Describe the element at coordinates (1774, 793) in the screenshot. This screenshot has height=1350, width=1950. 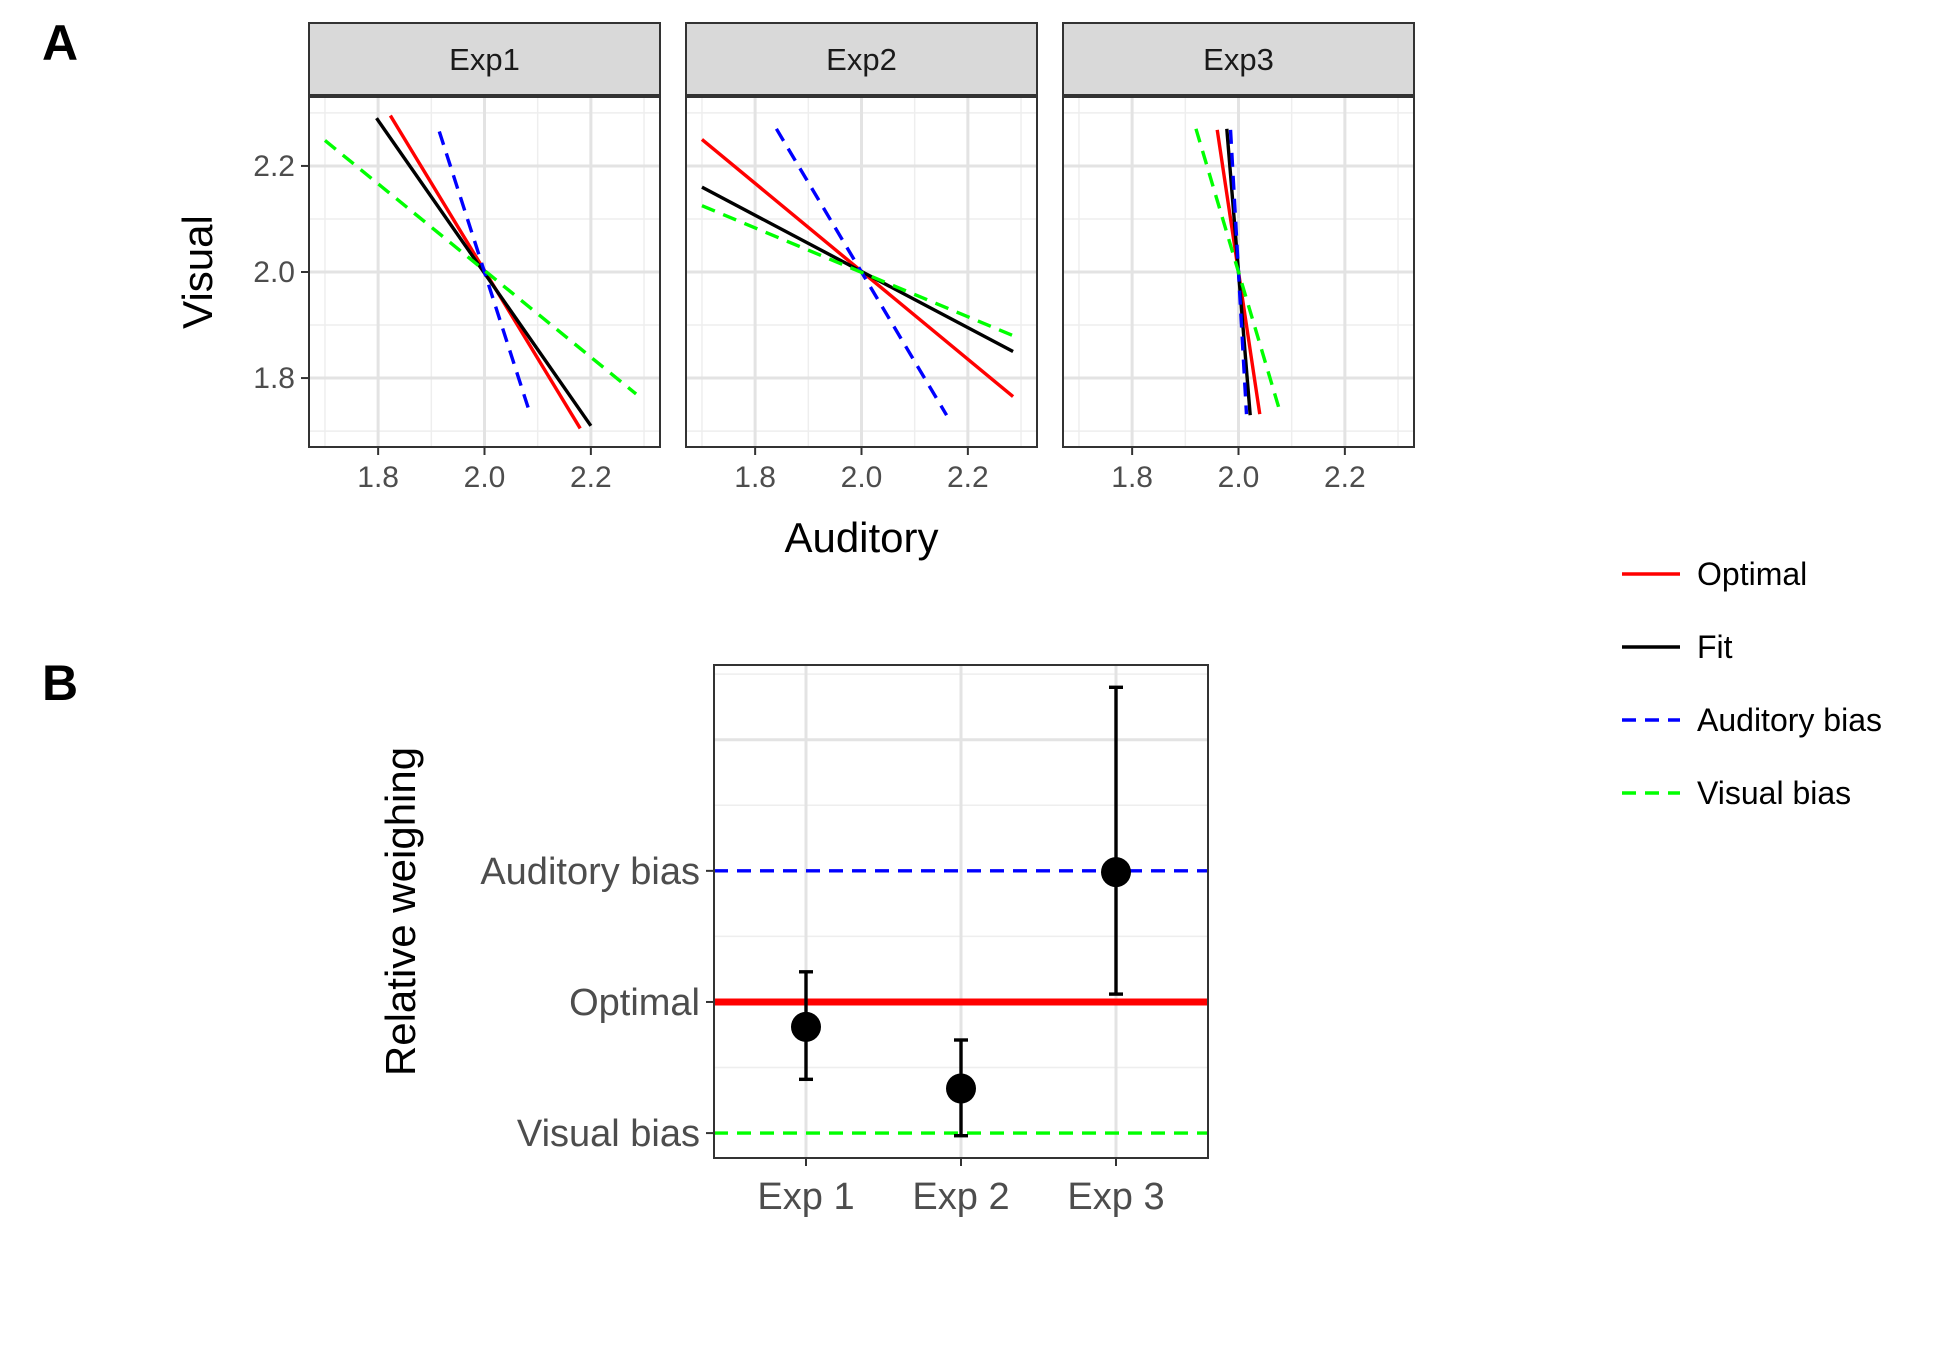
I see `legend-label-visual-bias: Visual bias` at that location.